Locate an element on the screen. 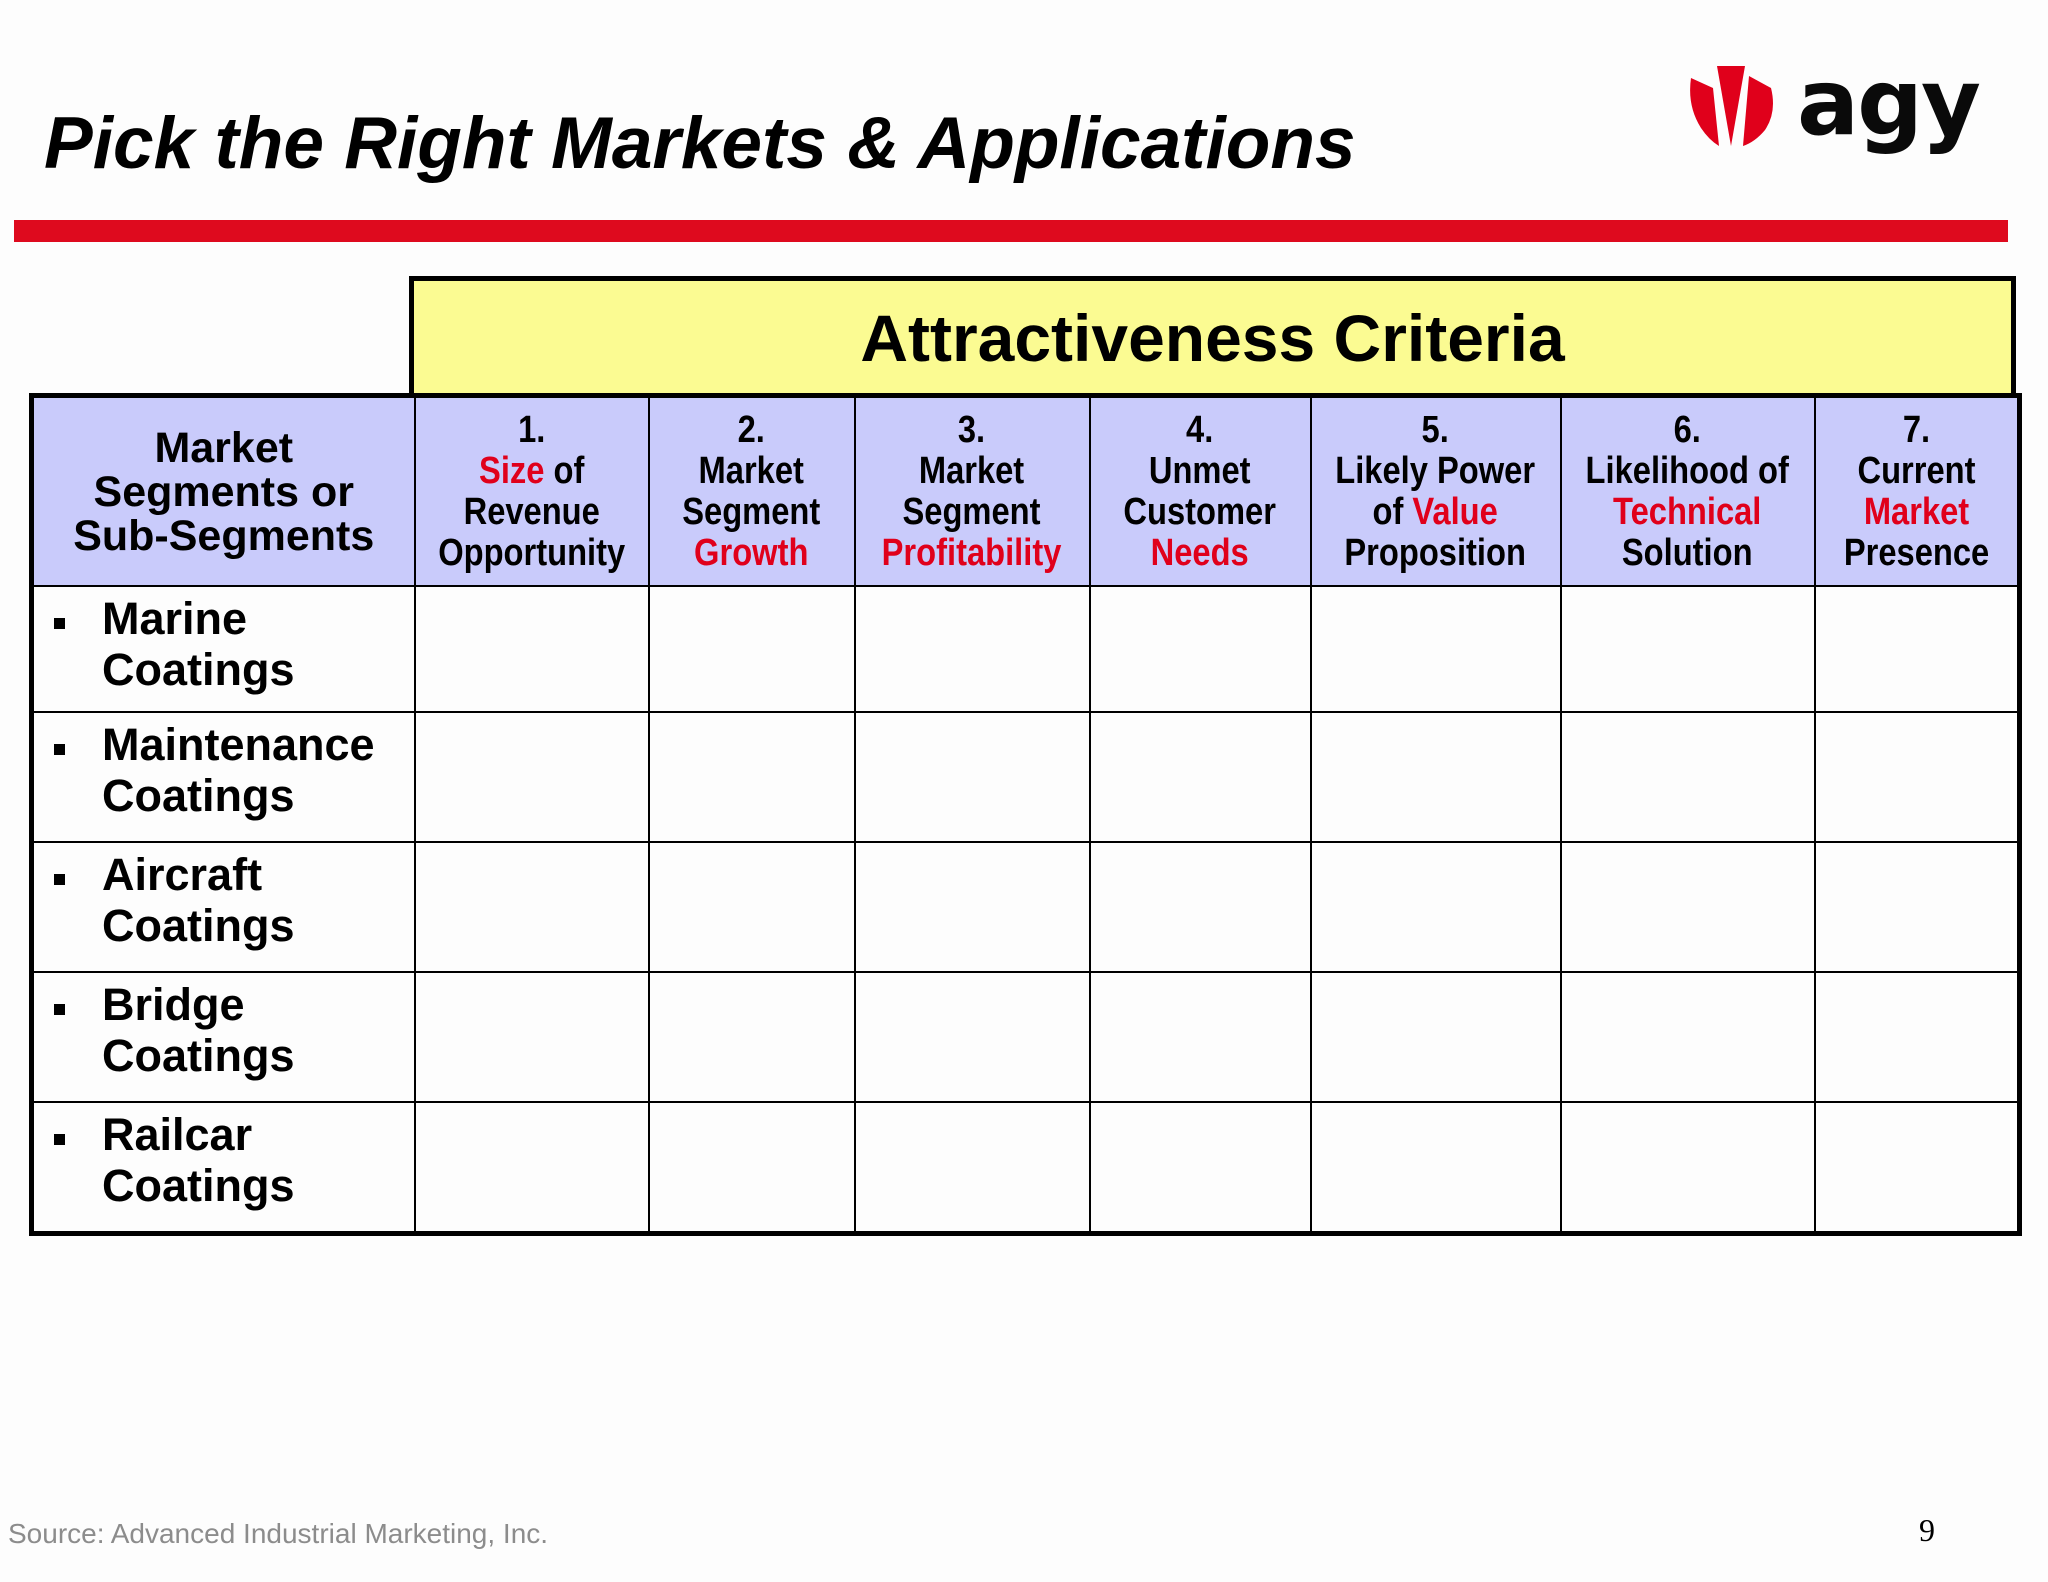  segment-label-cell: Maintenance Coatings is located at coordinates (223, 777).